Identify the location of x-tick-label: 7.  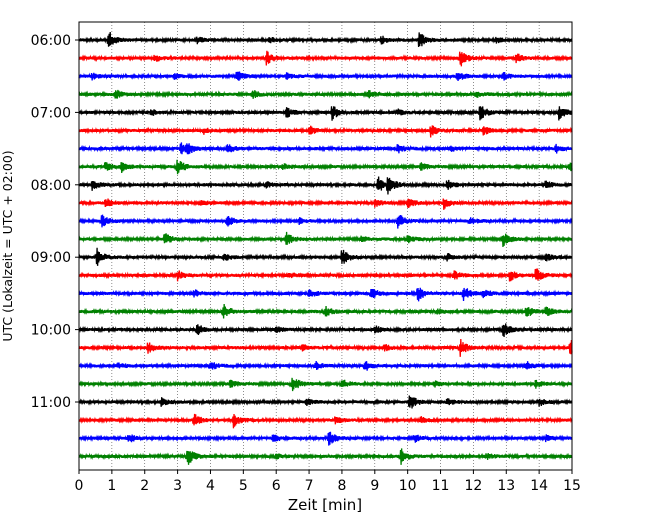
(309, 486).